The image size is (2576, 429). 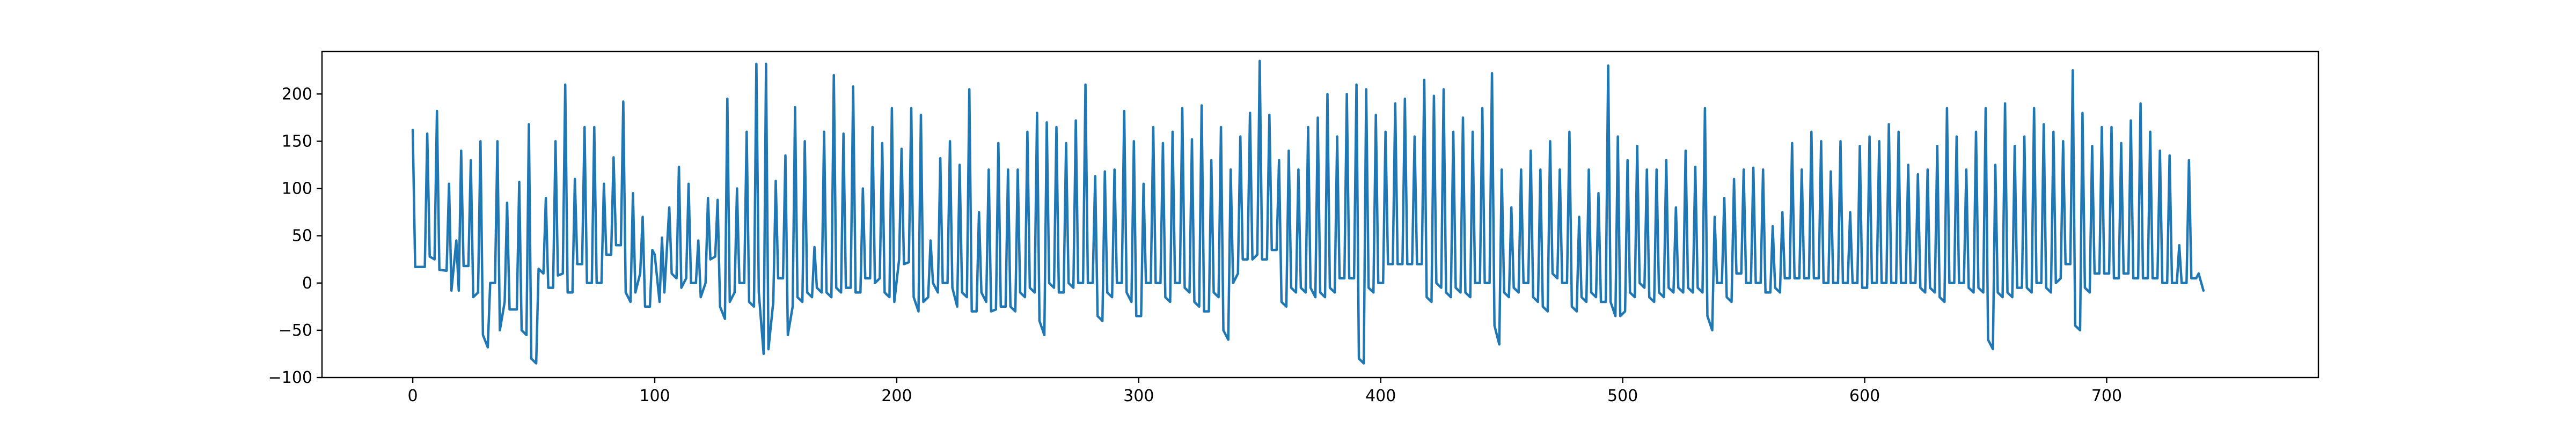 What do you see at coordinates (1622, 396) in the screenshot?
I see `x-tick-label: 500` at bounding box center [1622, 396].